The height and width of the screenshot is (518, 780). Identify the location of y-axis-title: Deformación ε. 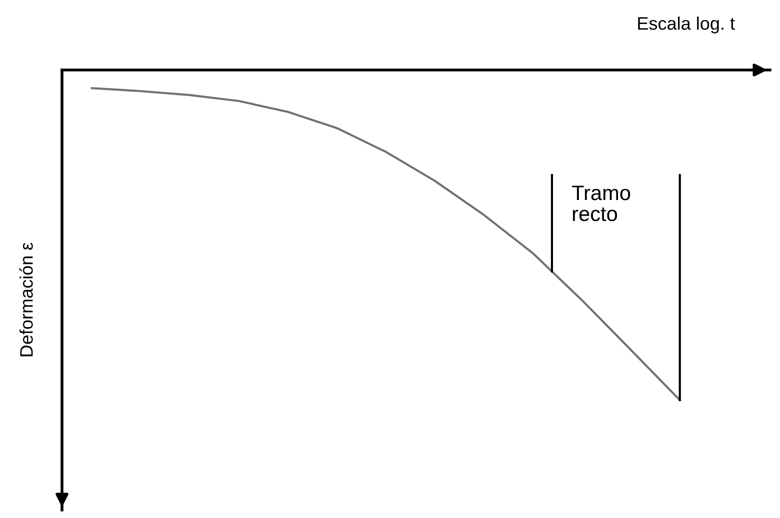
(26, 299).